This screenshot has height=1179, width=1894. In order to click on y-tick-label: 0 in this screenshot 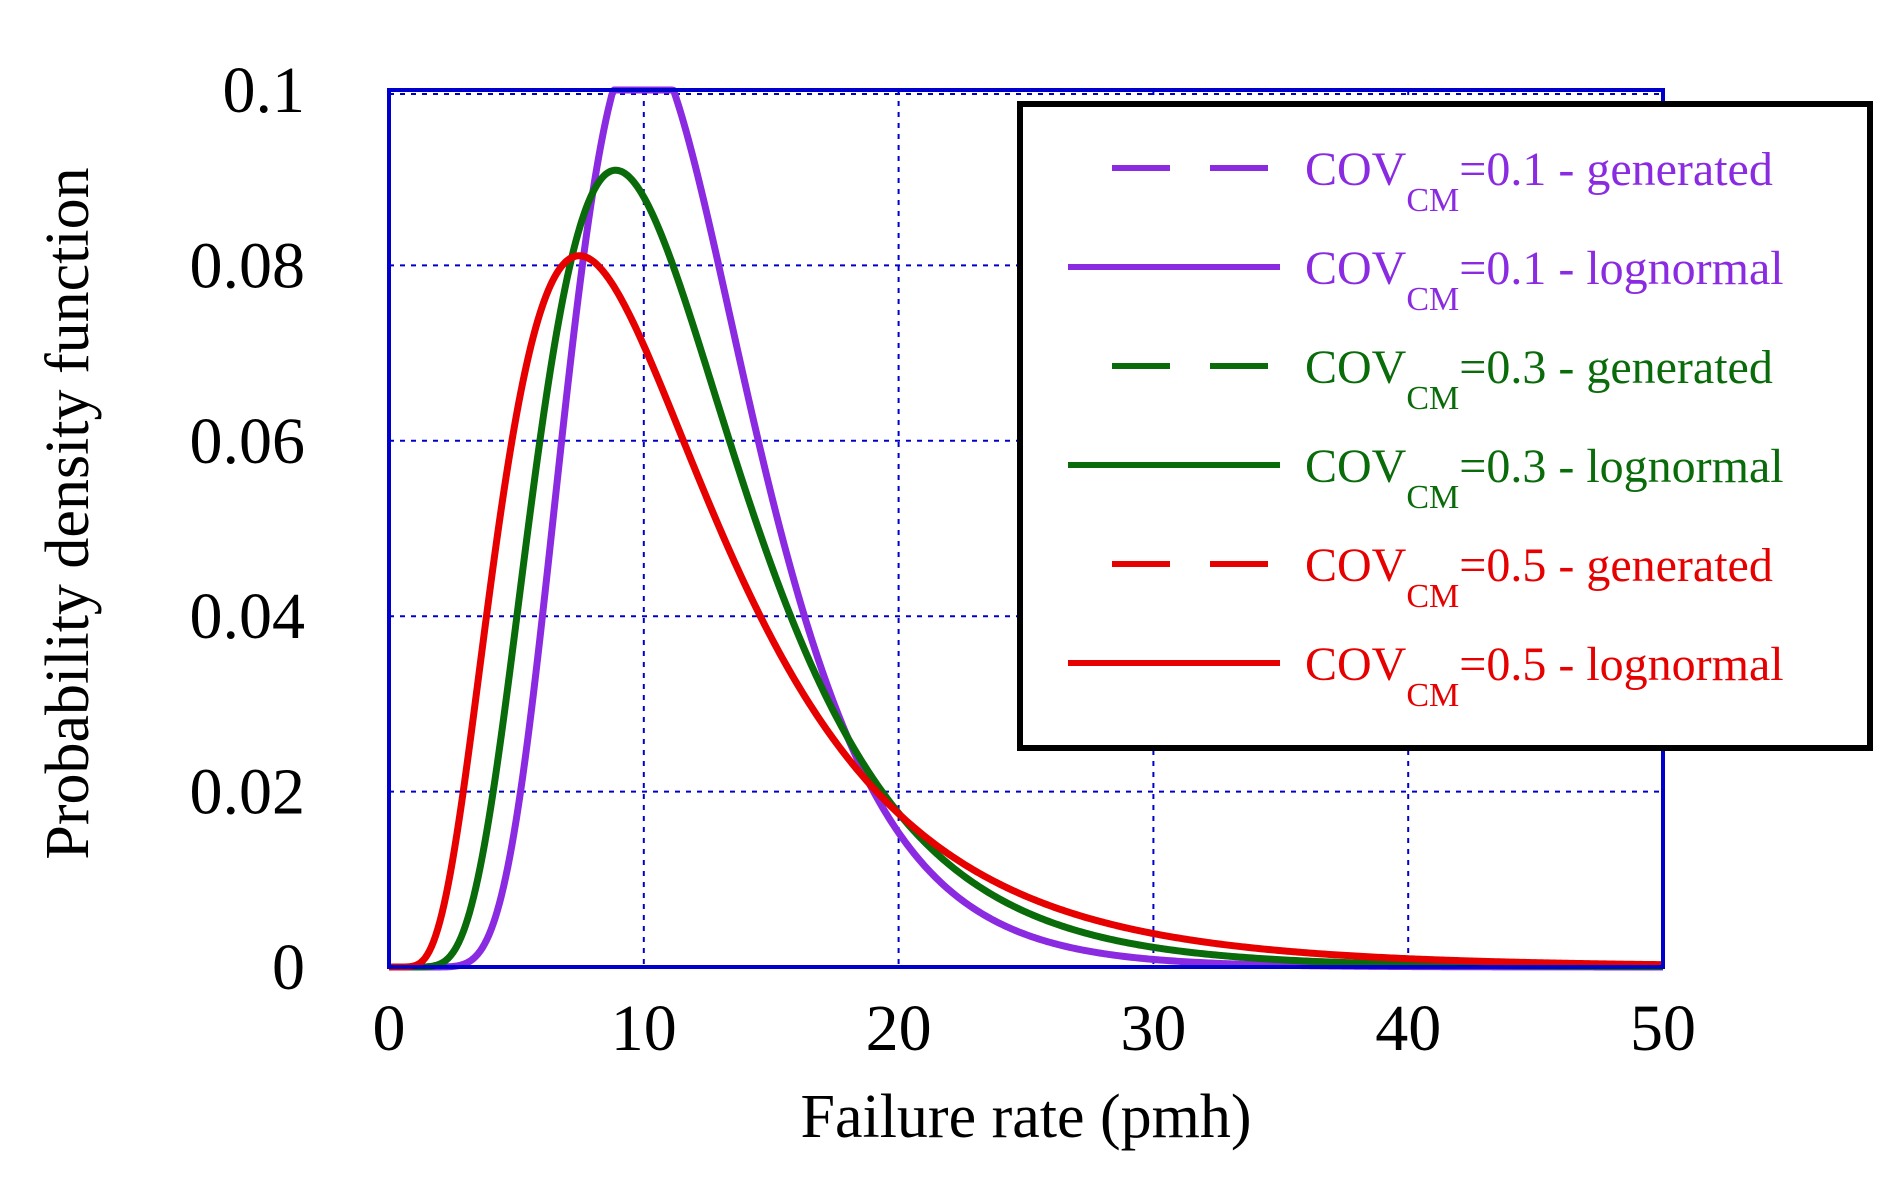, I will do `click(288, 967)`.